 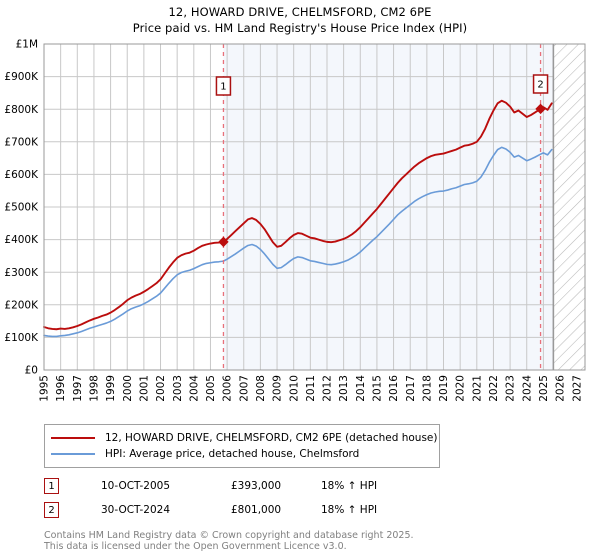 I want to click on svg-text: 2014, so click(x=361, y=388).